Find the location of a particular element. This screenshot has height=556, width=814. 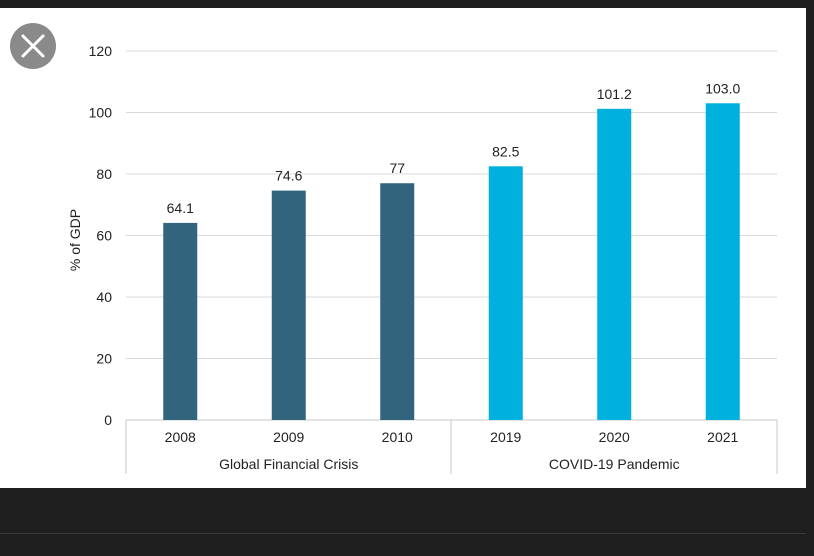

y-tick-label: 40 is located at coordinates (104, 297).